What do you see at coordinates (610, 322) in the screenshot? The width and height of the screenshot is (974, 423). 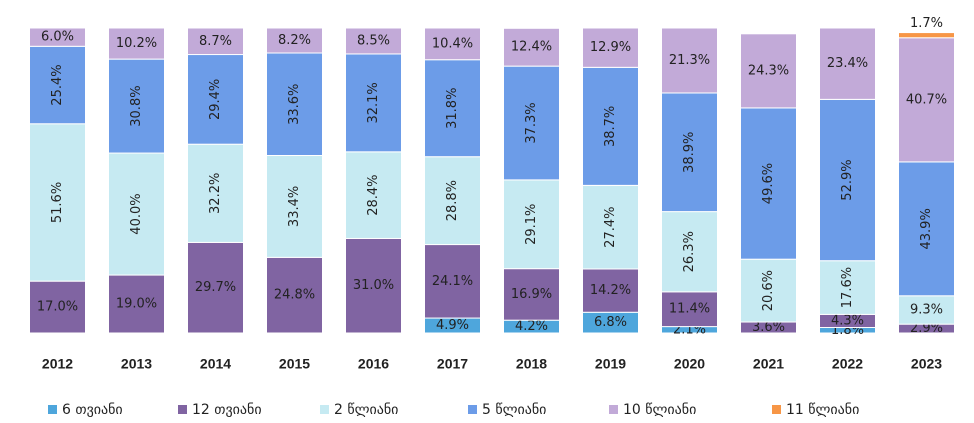 I see `value-label: 6.8%` at bounding box center [610, 322].